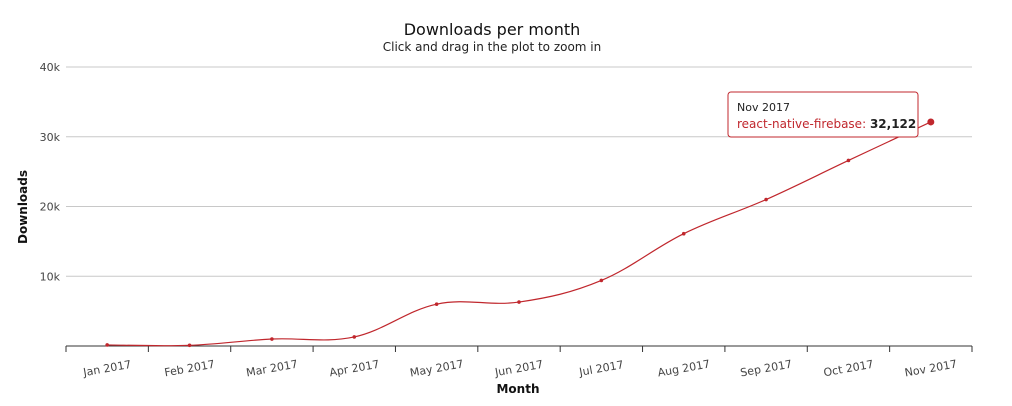 The height and width of the screenshot is (406, 1012). Describe the element at coordinates (106, 368) in the screenshot. I see `x-tick-label: Jan 2017` at that location.